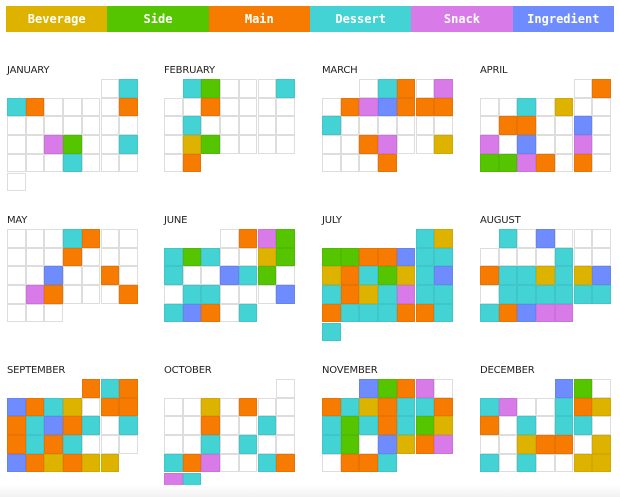  What do you see at coordinates (248, 107) in the screenshot?
I see `day-cell-11-empty` at bounding box center [248, 107].